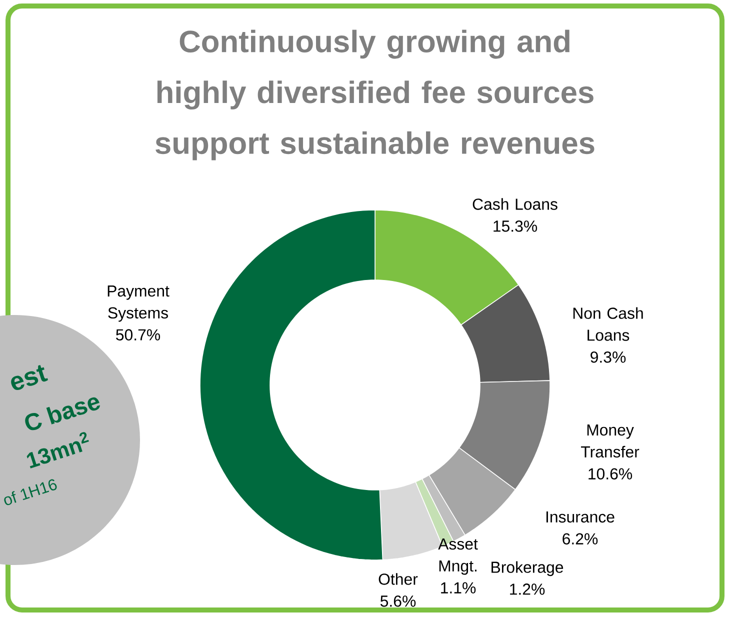  I want to click on data-label: 15.3%, so click(516, 226).